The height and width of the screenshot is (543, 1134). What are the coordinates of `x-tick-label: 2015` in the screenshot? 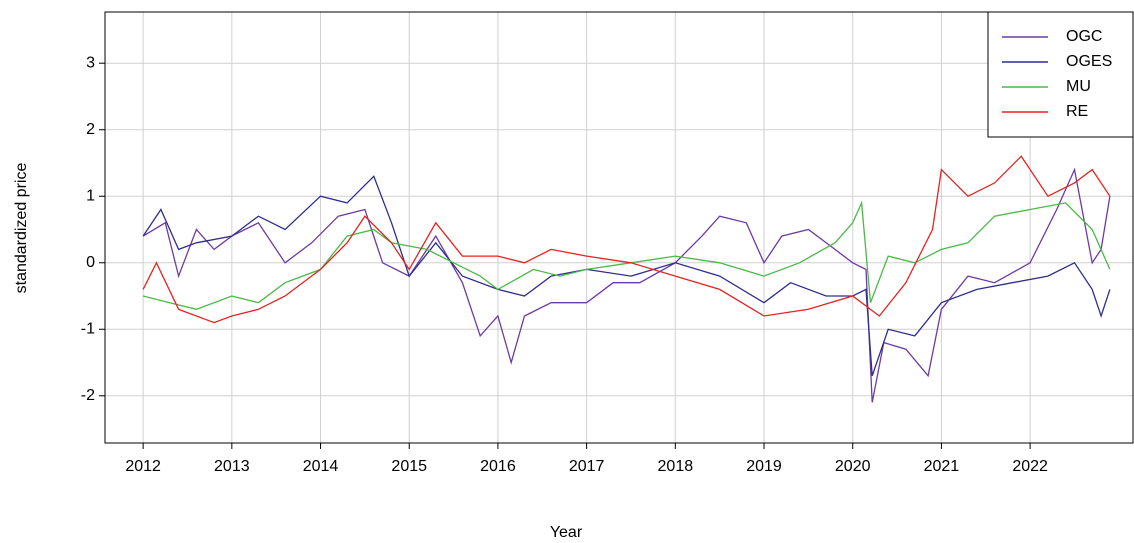 It's located at (409, 466).